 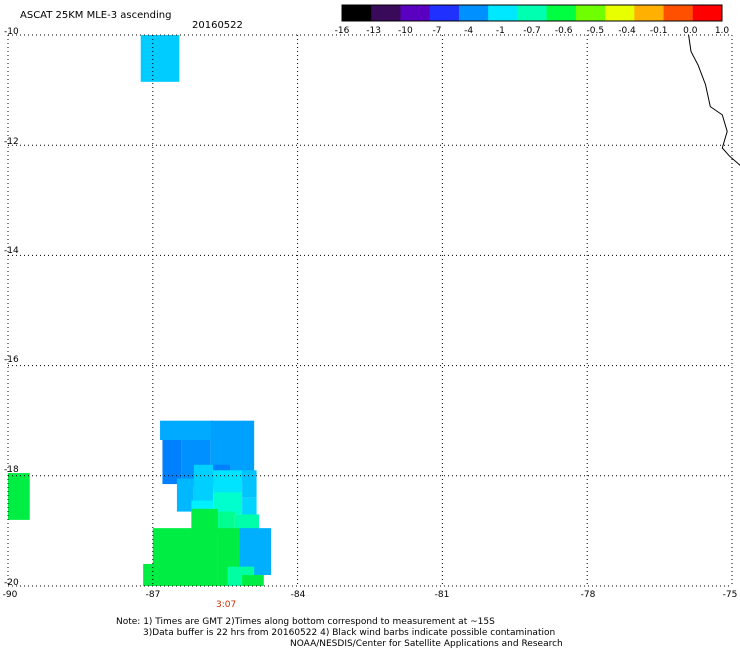 What do you see at coordinates (10, 595) in the screenshot?
I see `lon-tick-label: -90` at bounding box center [10, 595].